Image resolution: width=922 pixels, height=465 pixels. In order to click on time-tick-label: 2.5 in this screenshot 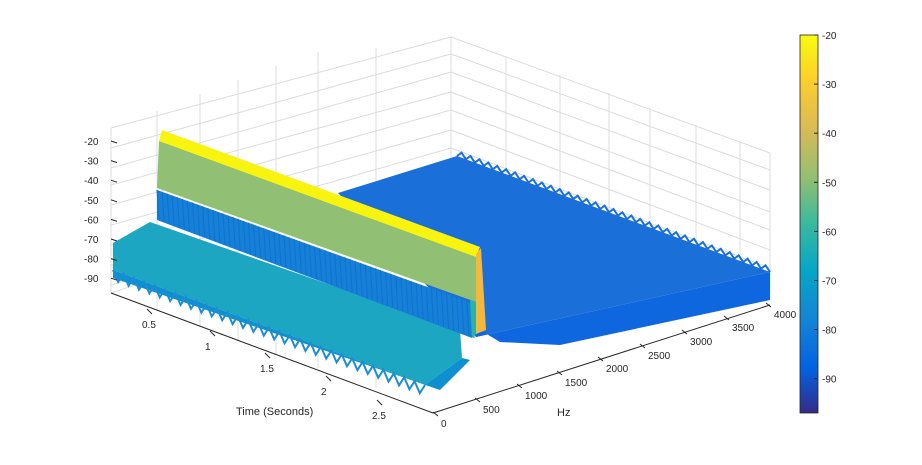, I will do `click(379, 416)`.